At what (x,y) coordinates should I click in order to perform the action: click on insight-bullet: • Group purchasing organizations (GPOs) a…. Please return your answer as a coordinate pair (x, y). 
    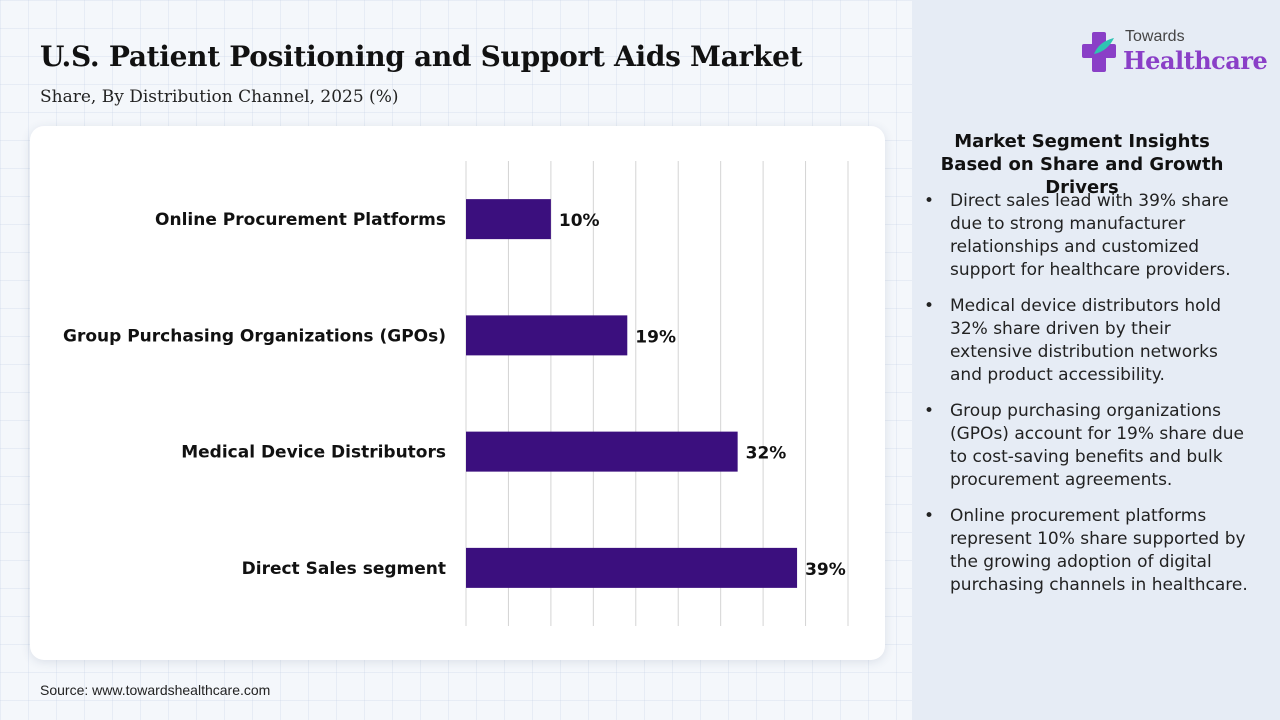
    Looking at the image, I should click on (1087, 446).